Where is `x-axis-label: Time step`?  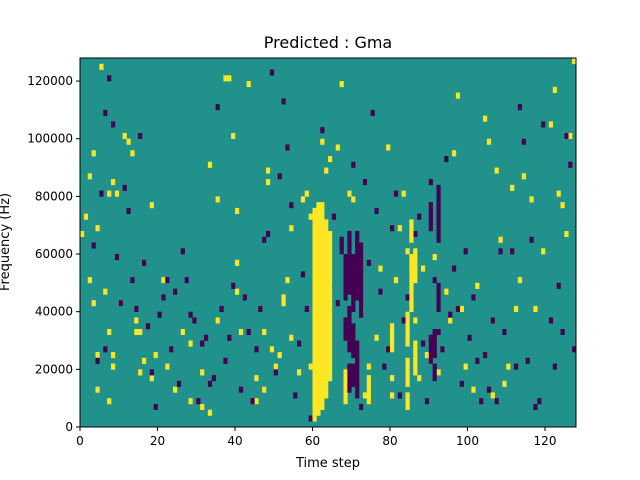 x-axis-label: Time step is located at coordinates (327, 463).